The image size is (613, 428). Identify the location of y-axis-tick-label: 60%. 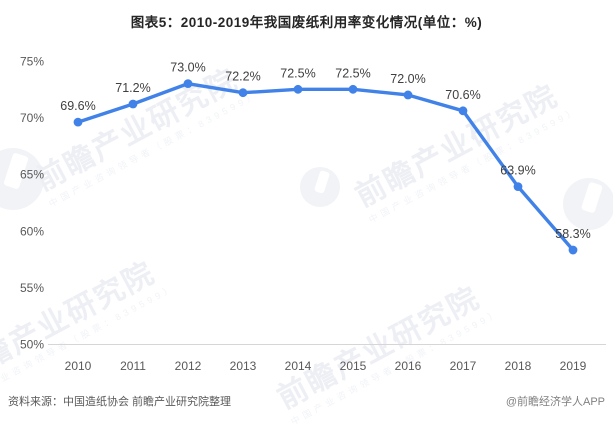
(32, 231).